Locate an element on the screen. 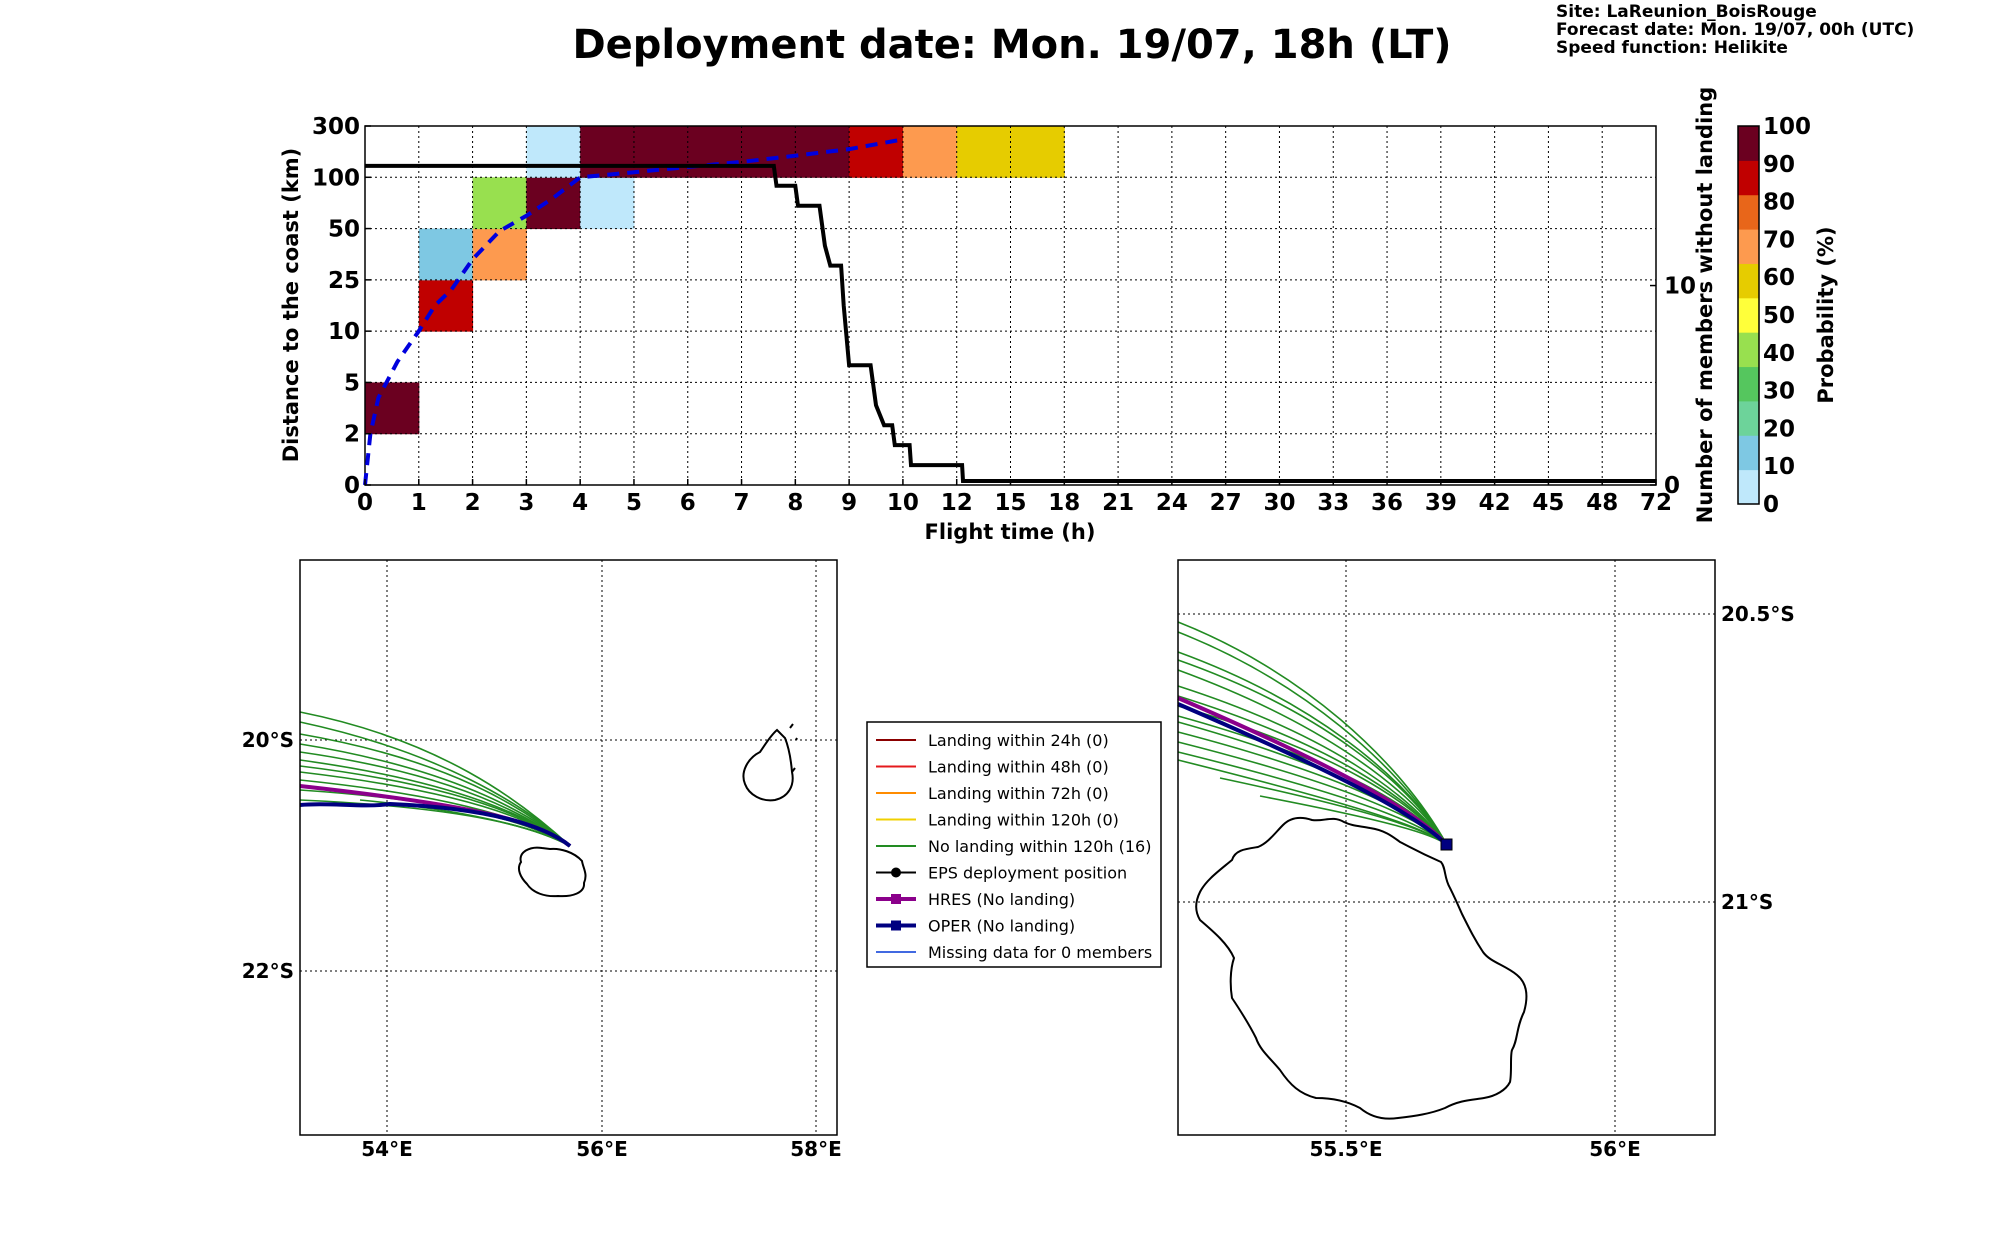 The image size is (2000, 1250). left-map-background is located at coordinates (568, 847).